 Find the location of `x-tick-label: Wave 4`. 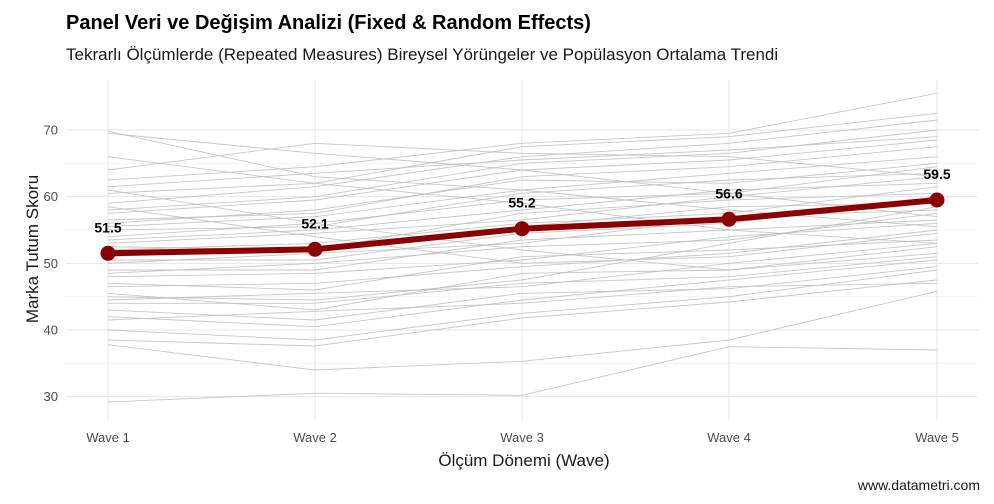

x-tick-label: Wave 4 is located at coordinates (729, 437).